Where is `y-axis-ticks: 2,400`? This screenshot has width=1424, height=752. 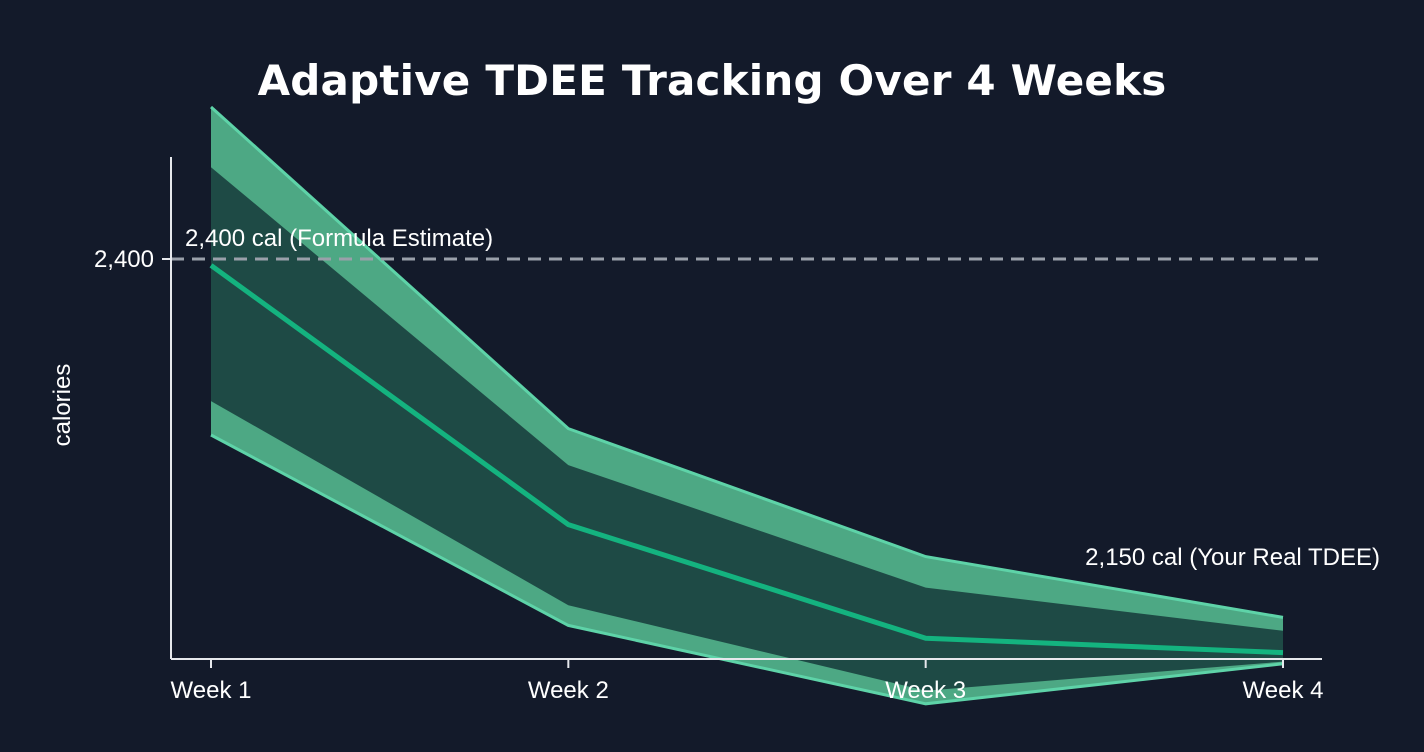 y-axis-ticks: 2,400 is located at coordinates (132, 259).